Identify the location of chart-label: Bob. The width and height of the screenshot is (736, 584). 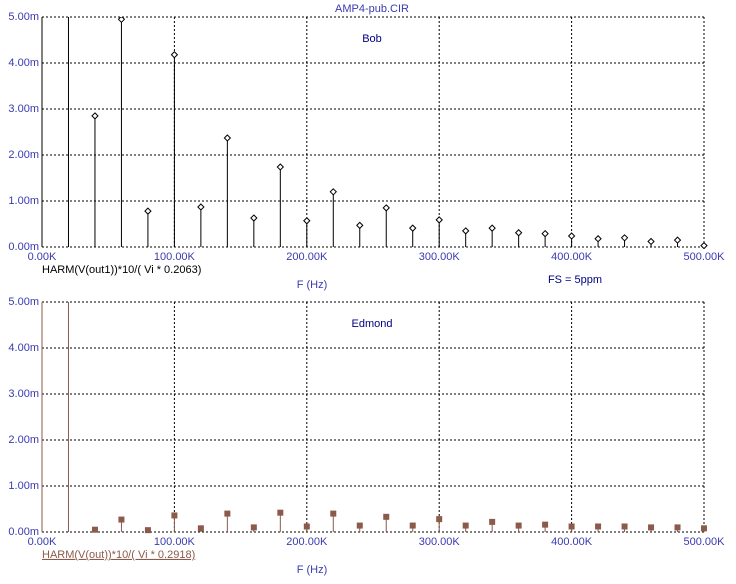
(372, 39).